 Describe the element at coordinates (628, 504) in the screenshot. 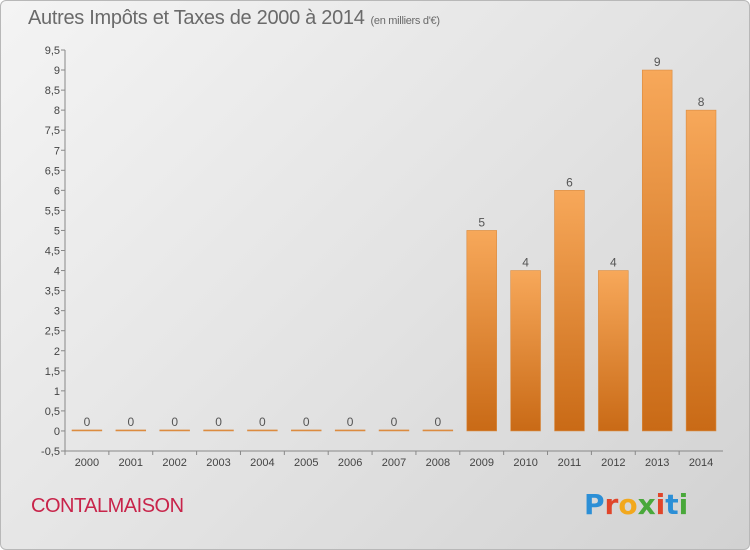

I see `logo-letter: o` at that location.